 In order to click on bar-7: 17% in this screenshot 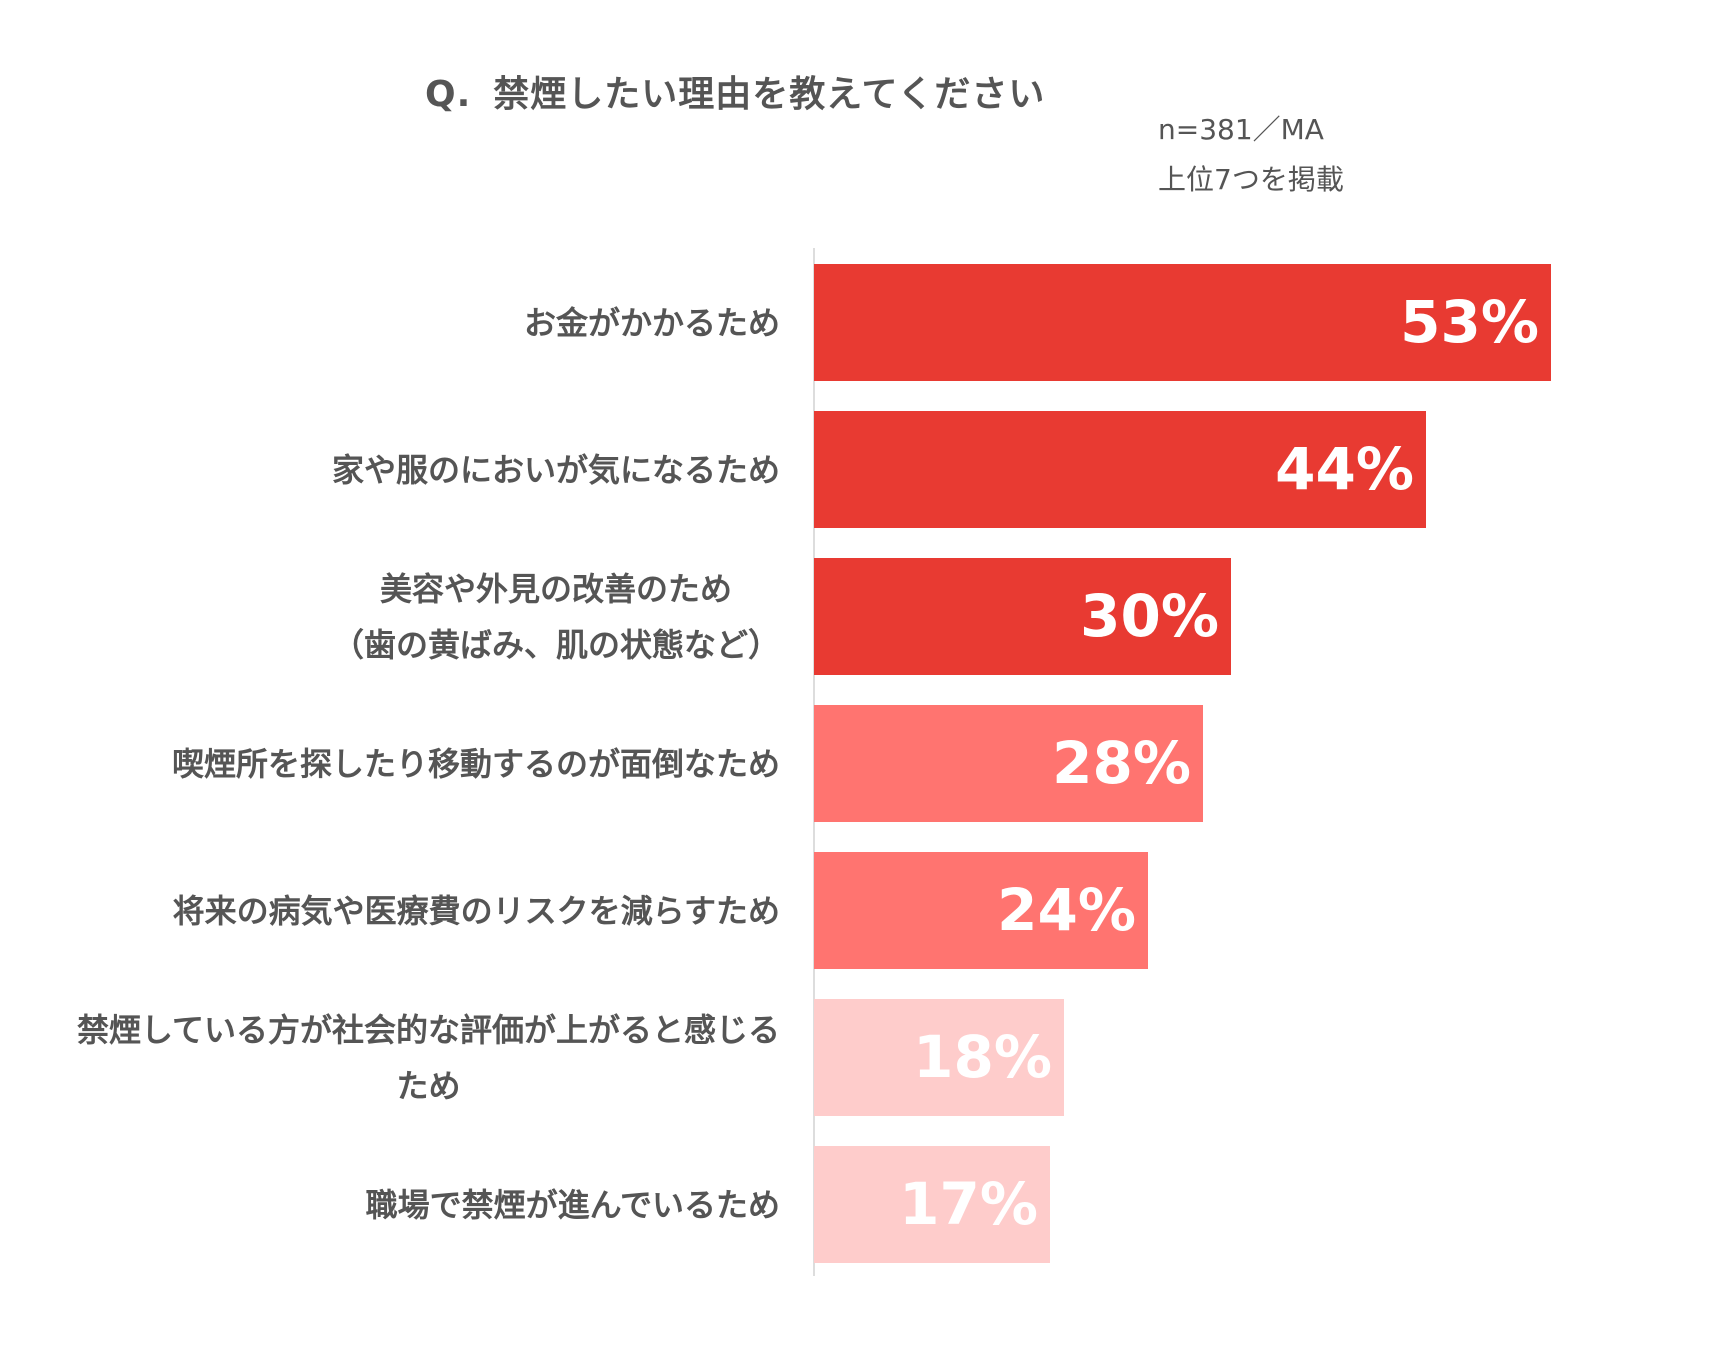, I will do `click(932, 1204)`.